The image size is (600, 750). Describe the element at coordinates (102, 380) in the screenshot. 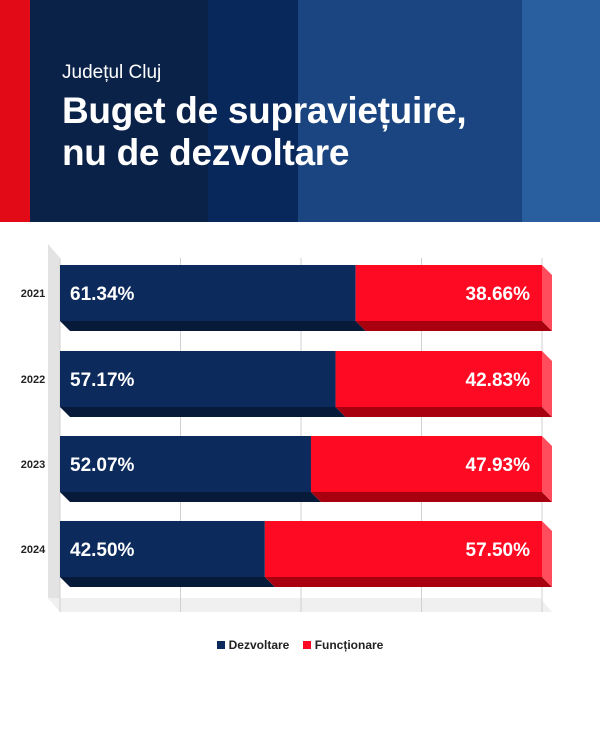

I see `data-label-dezvoltare-2022: 57.17%` at that location.